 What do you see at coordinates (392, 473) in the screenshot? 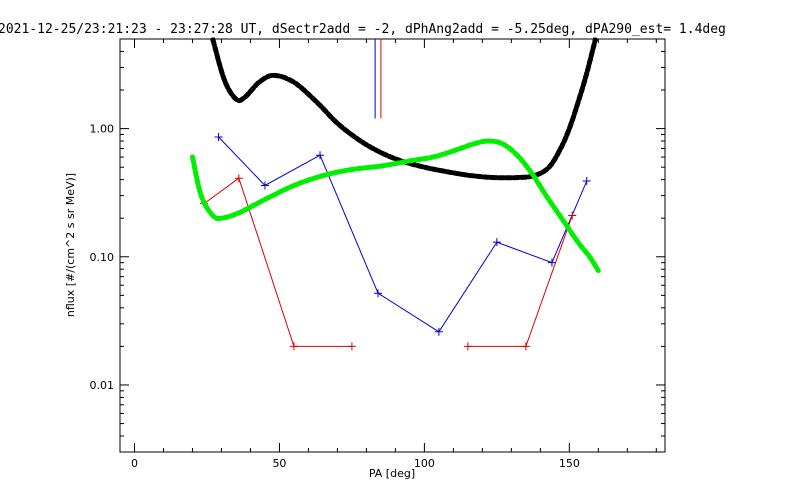
I see `x-axis-label: PA [deg]` at bounding box center [392, 473].